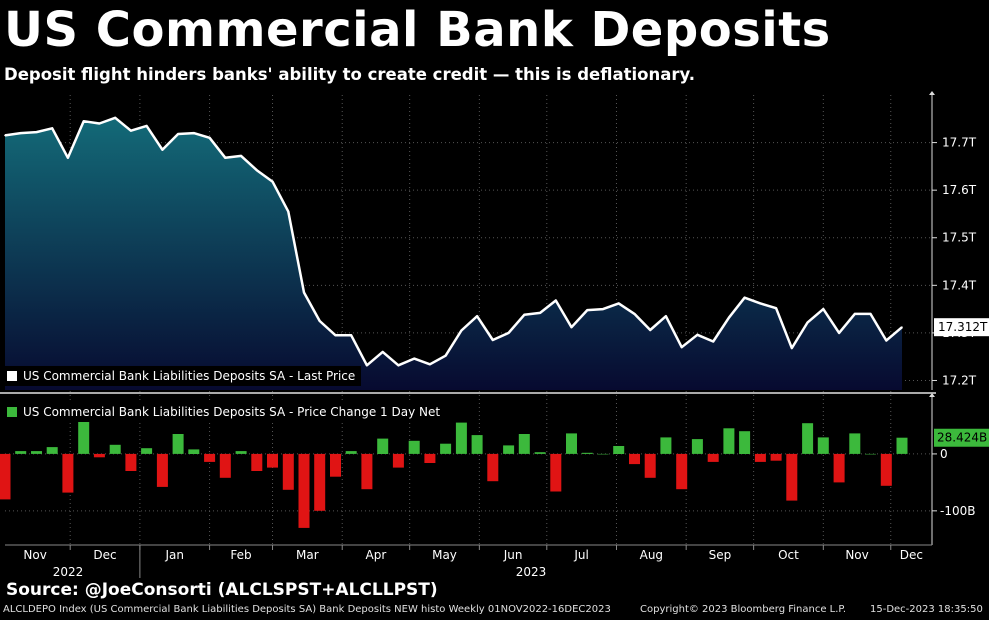 Image resolution: width=989 pixels, height=620 pixels. I want to click on lower-y-tick-label: 0, so click(944, 454).